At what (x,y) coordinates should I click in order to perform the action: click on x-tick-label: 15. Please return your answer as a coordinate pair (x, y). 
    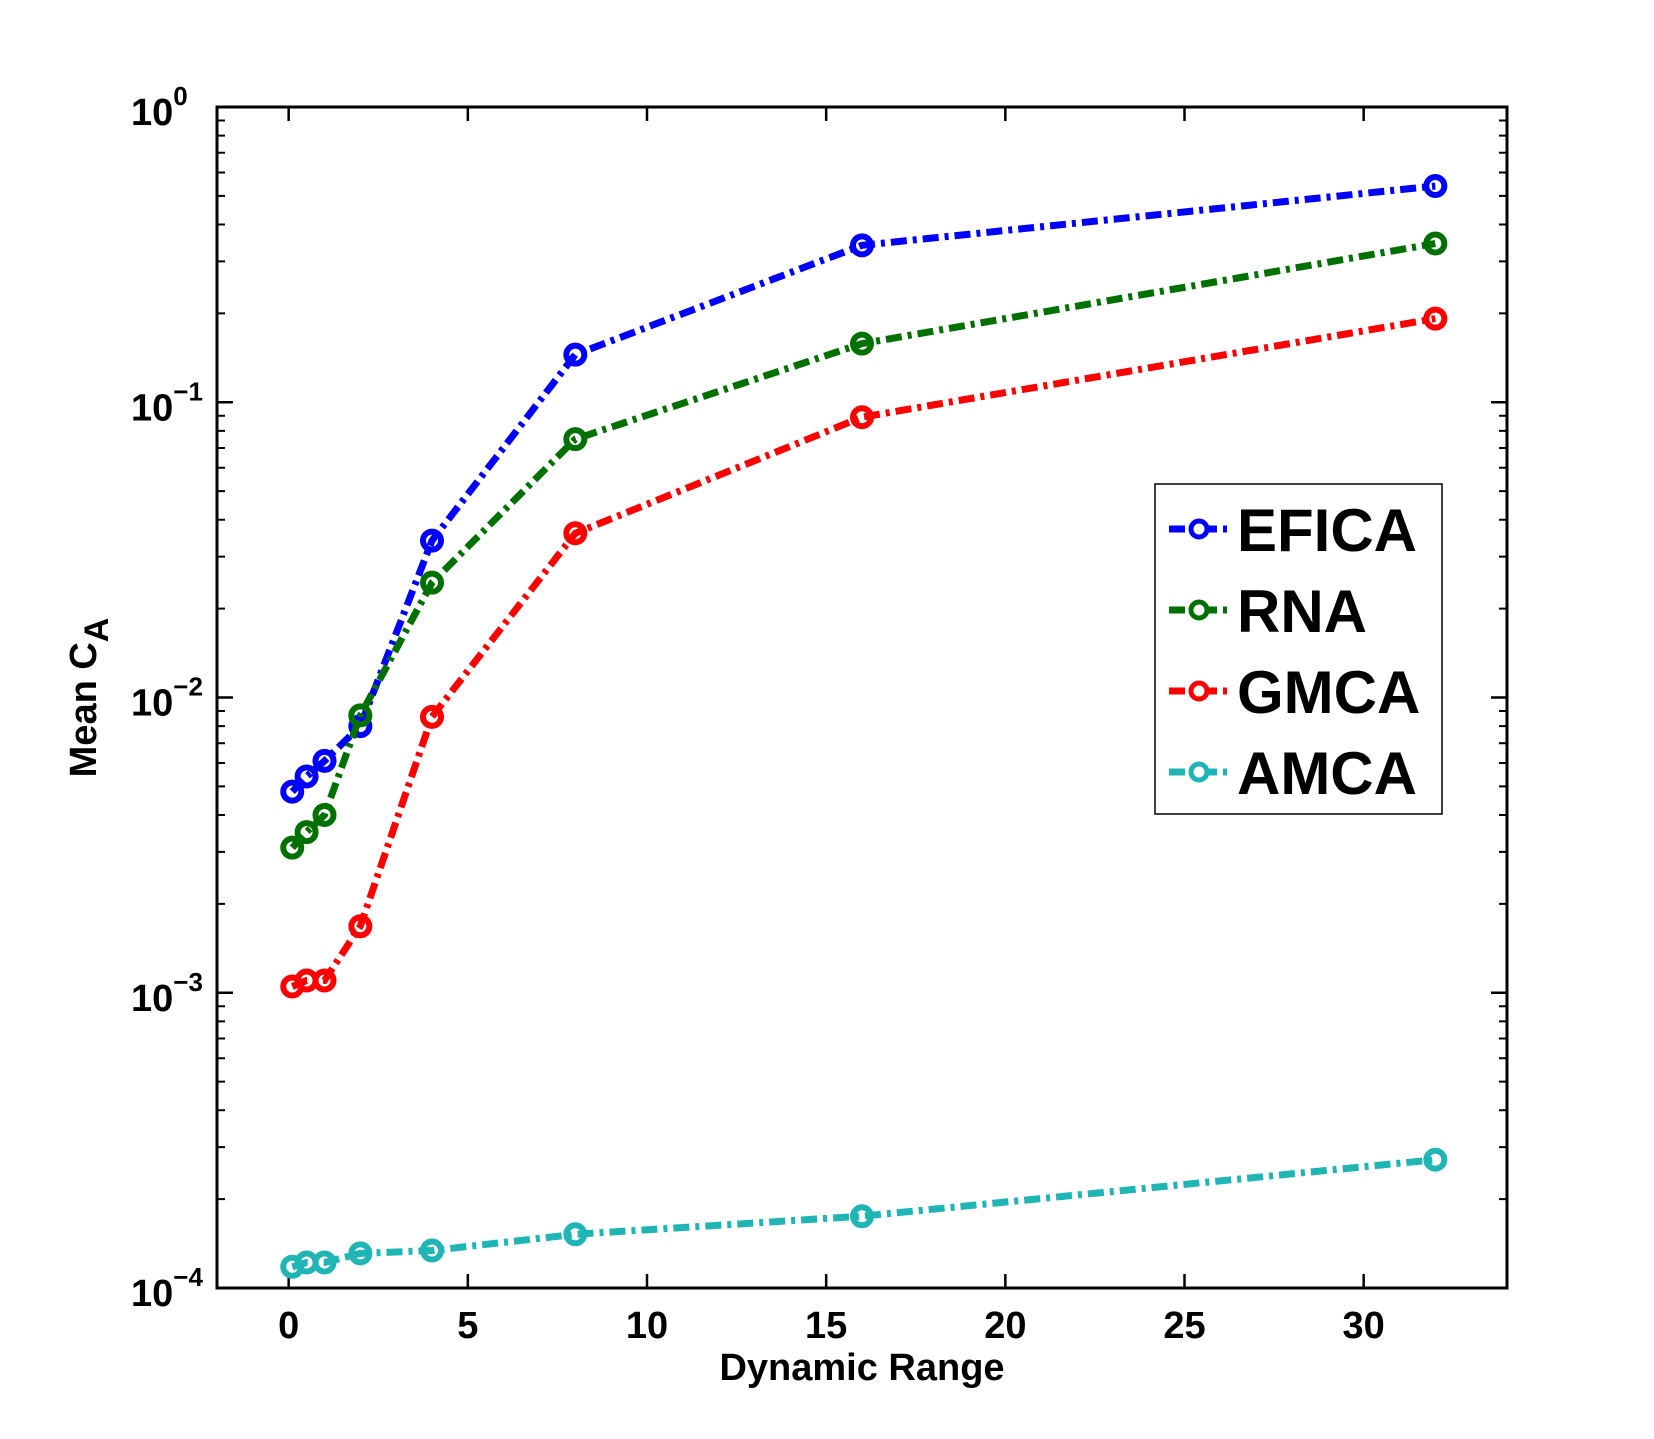
    Looking at the image, I should click on (826, 1326).